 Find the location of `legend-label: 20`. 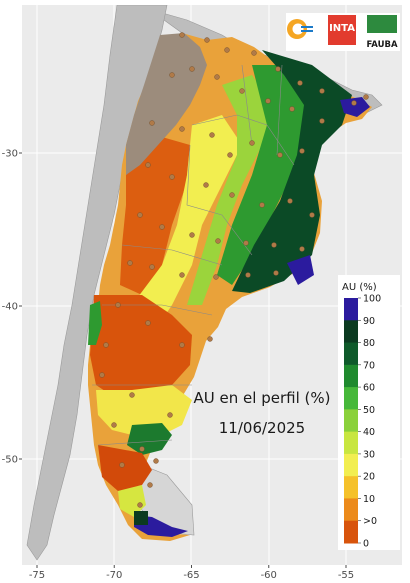

legend-label: 20 is located at coordinates (369, 477).